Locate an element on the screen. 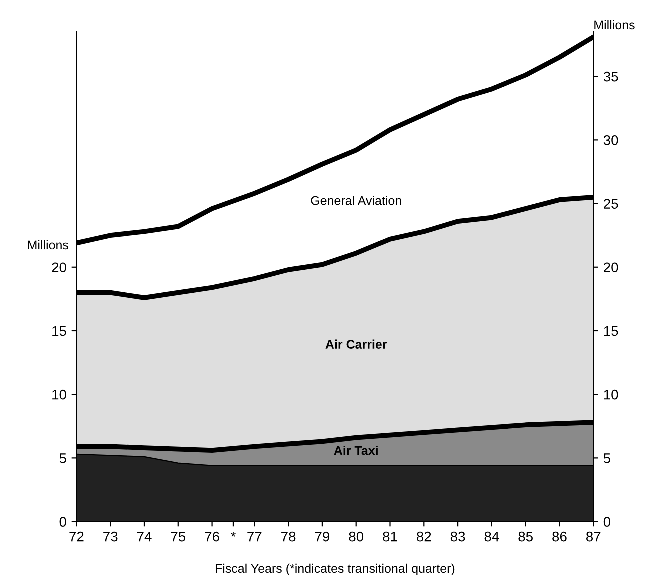 Image resolution: width=667 pixels, height=583 pixels. y2-tick-label: 15 is located at coordinates (611, 331).